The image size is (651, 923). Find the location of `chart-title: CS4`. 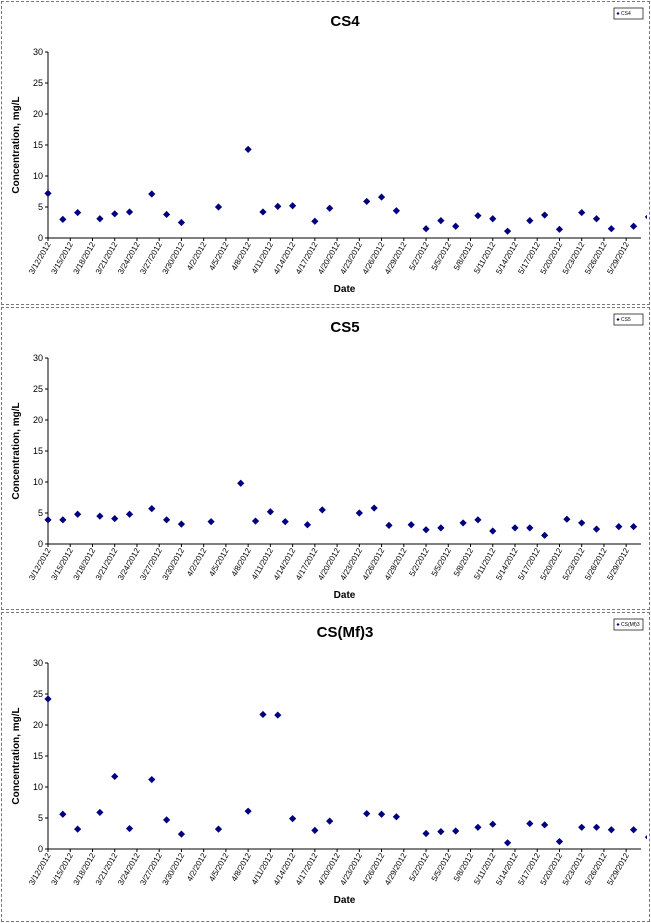

chart-title: CS4 is located at coordinates (345, 21).